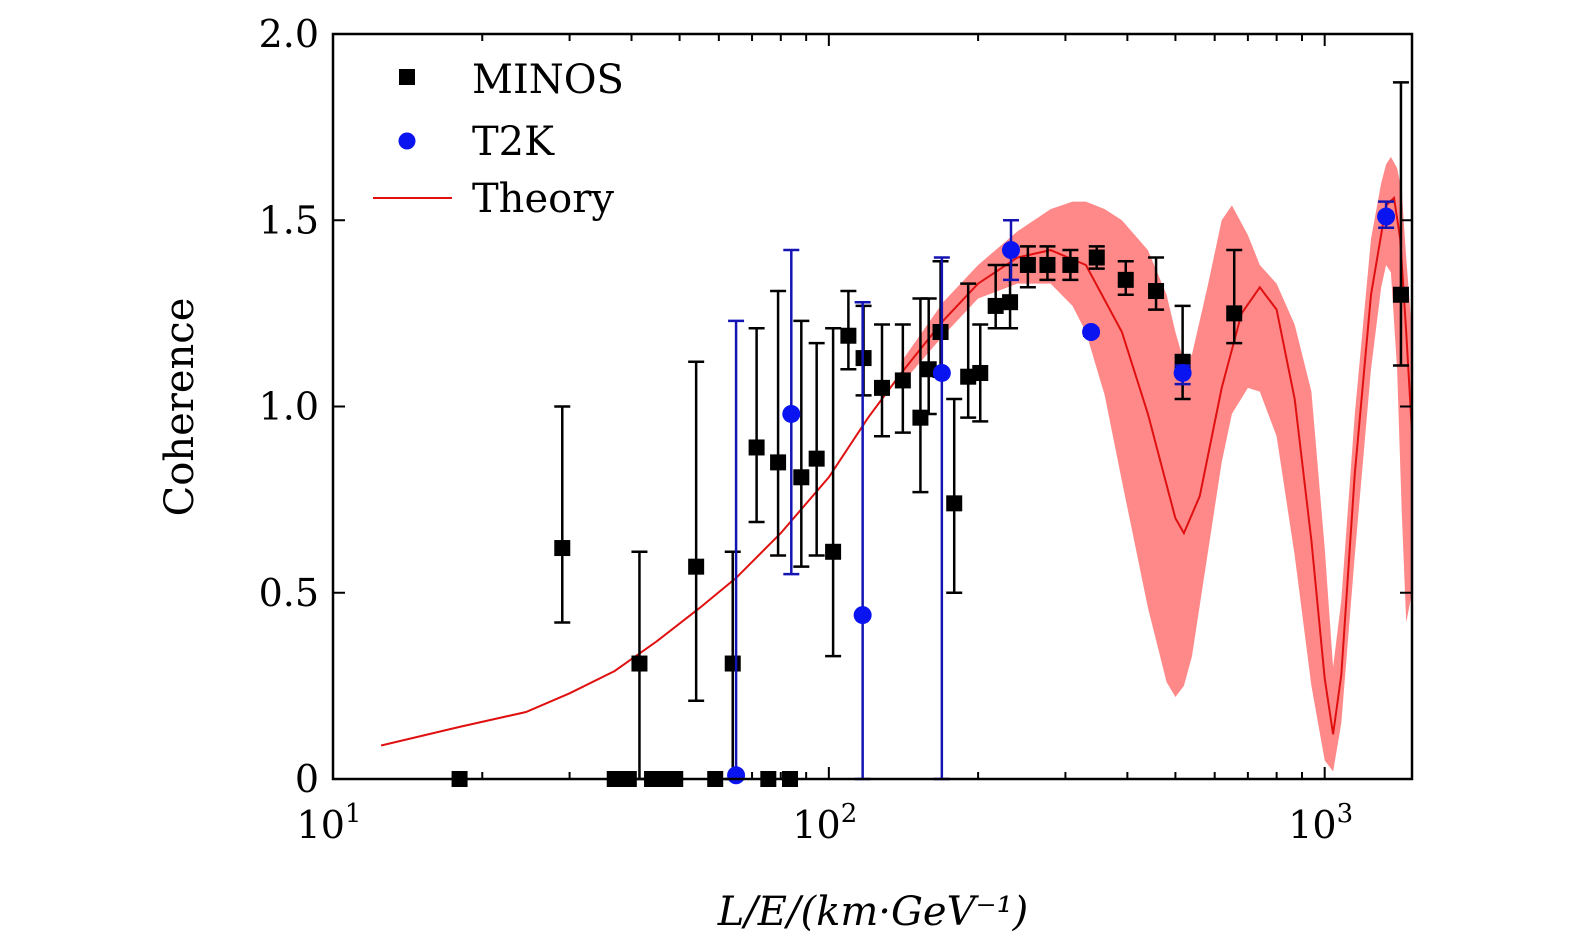 The width and height of the screenshot is (1575, 945). What do you see at coordinates (513, 142) in the screenshot?
I see `legend-label-t2k: T2K` at bounding box center [513, 142].